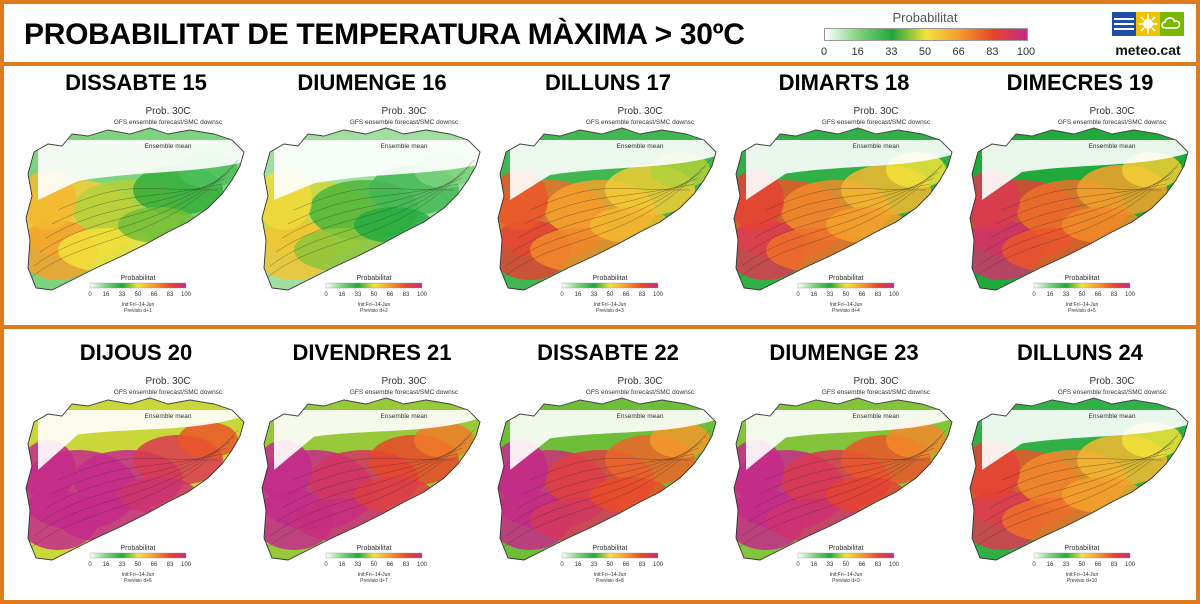  What do you see at coordinates (138, 581) in the screenshot?
I see `previsio-label: Previsio d+6` at bounding box center [138, 581].